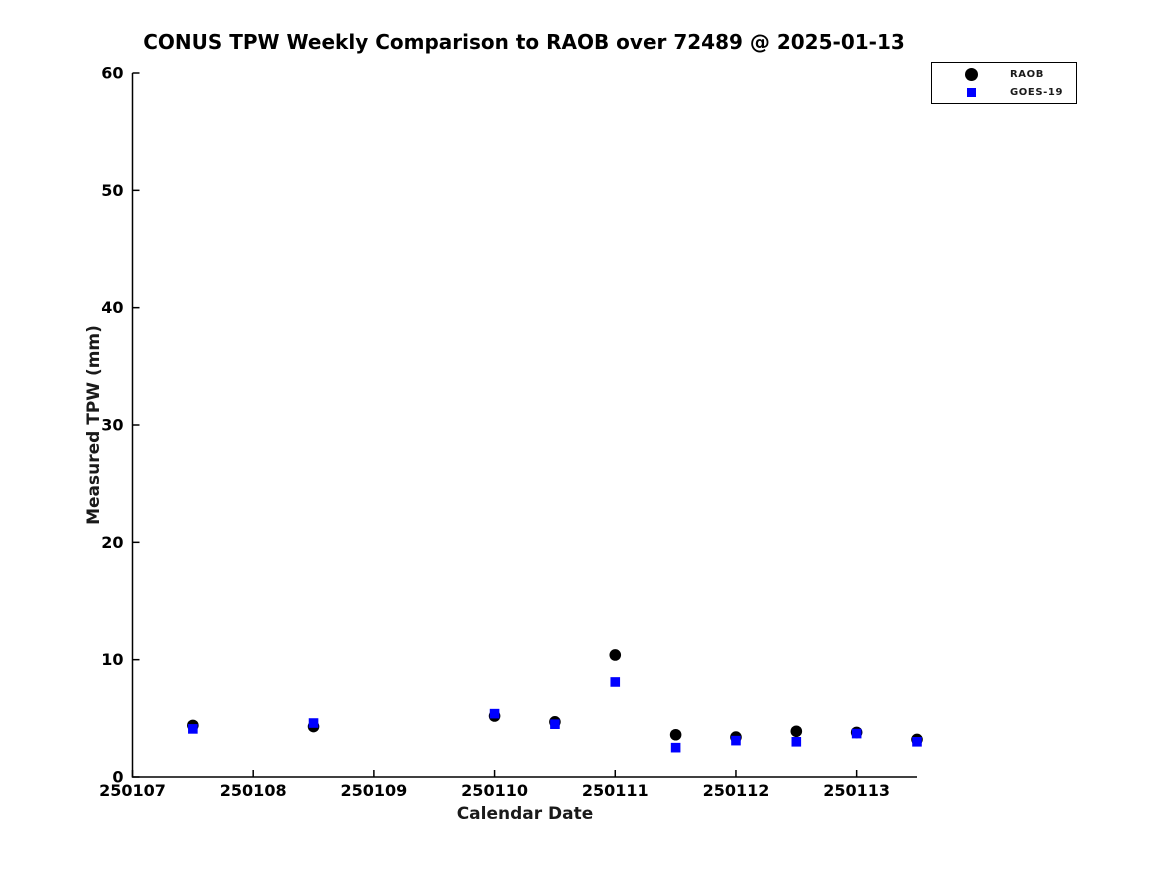 This screenshot has width=1167, height=875. I want to click on y-tick-label: 10, so click(112, 659).